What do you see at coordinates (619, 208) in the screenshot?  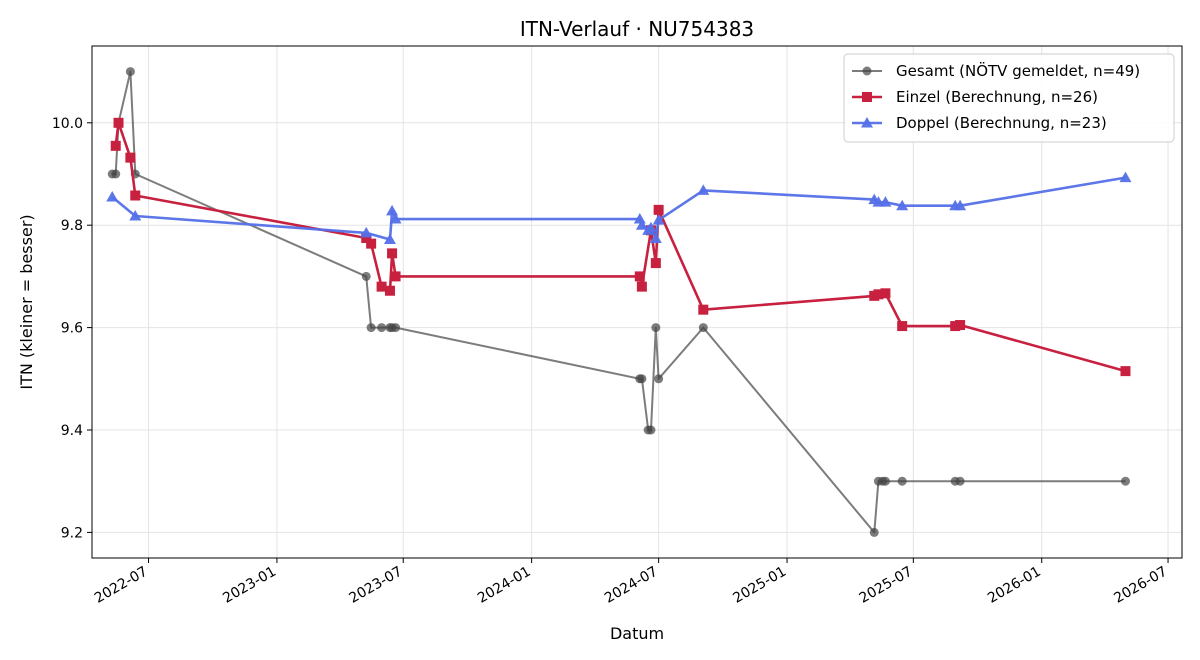 I see `series-doppel` at bounding box center [619, 208].